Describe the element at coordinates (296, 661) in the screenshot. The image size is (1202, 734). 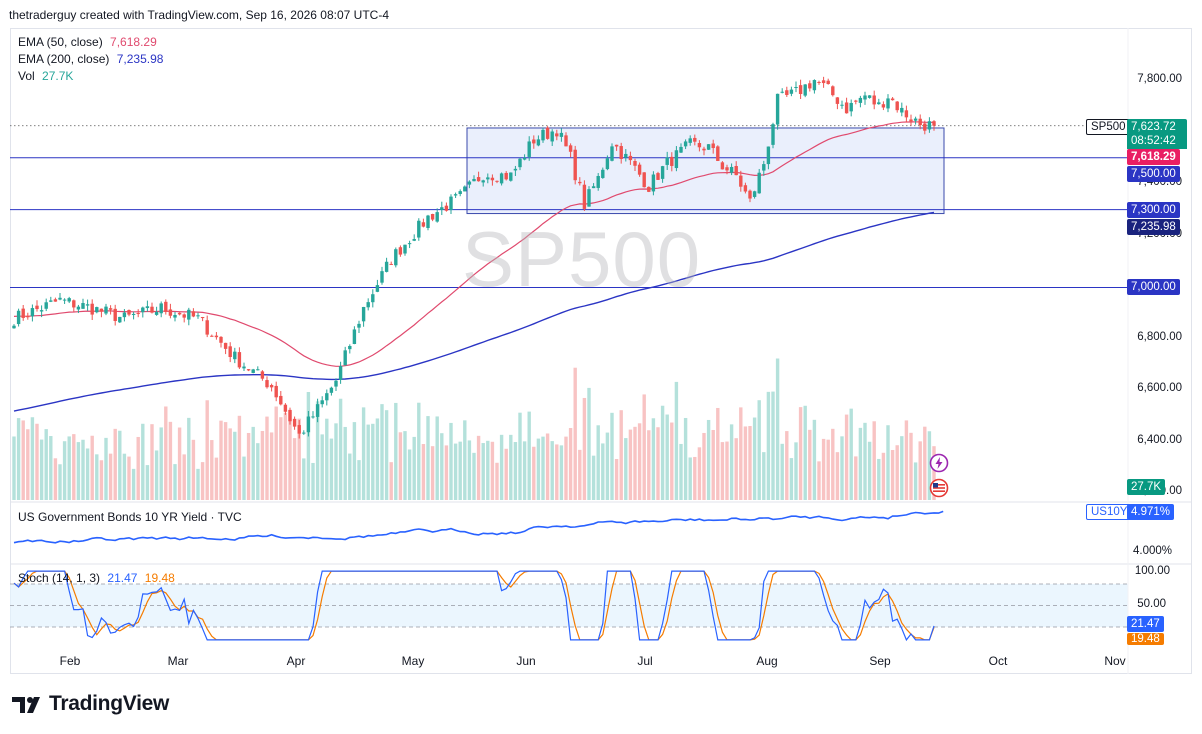
I see `x-tick-label: Apr` at that location.